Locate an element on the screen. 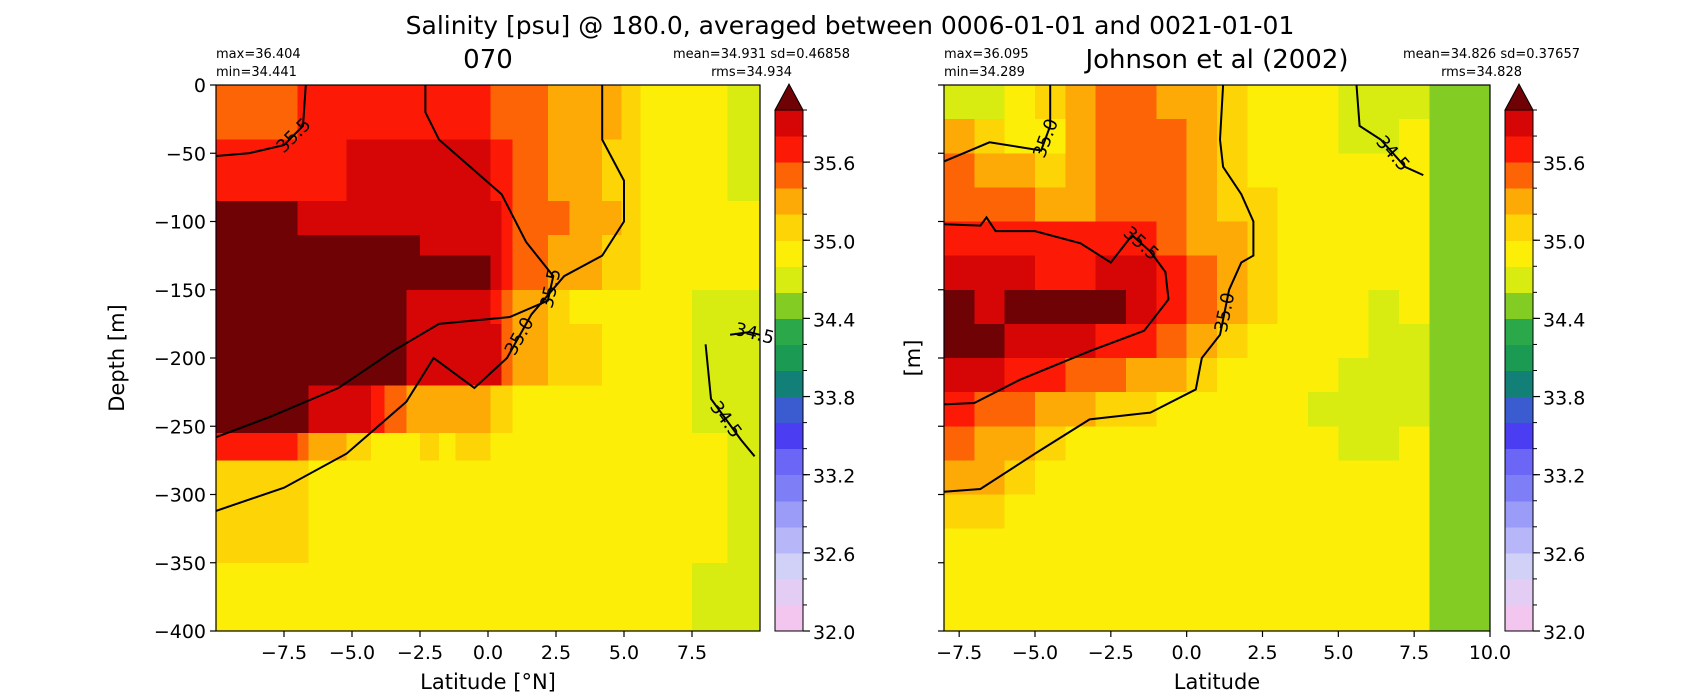 The height and width of the screenshot is (700, 1700). x-tick-label: 7.5 is located at coordinates (692, 653).